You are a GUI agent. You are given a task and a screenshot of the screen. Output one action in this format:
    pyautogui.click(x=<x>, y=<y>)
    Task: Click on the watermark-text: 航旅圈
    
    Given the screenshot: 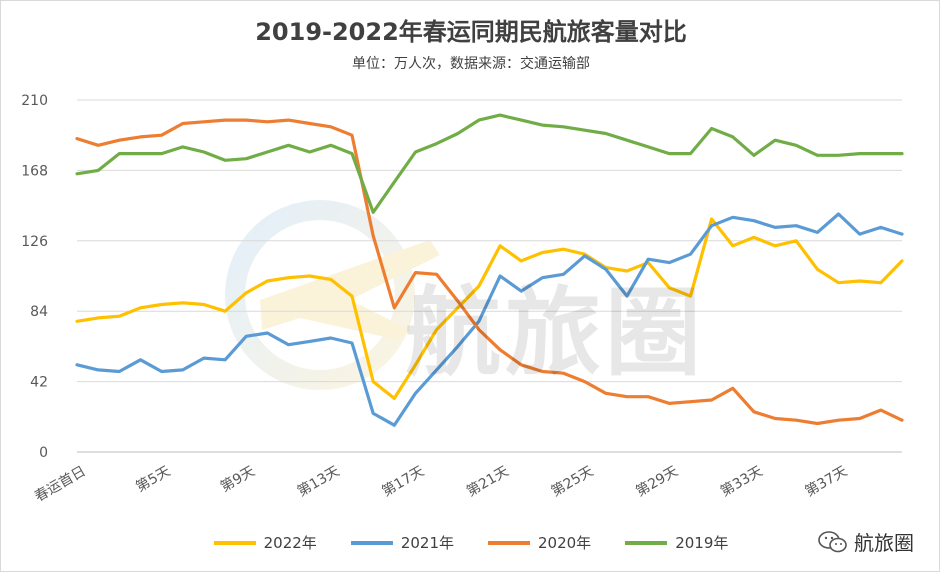 What is the action you would take?
    pyautogui.click(x=555, y=333)
    